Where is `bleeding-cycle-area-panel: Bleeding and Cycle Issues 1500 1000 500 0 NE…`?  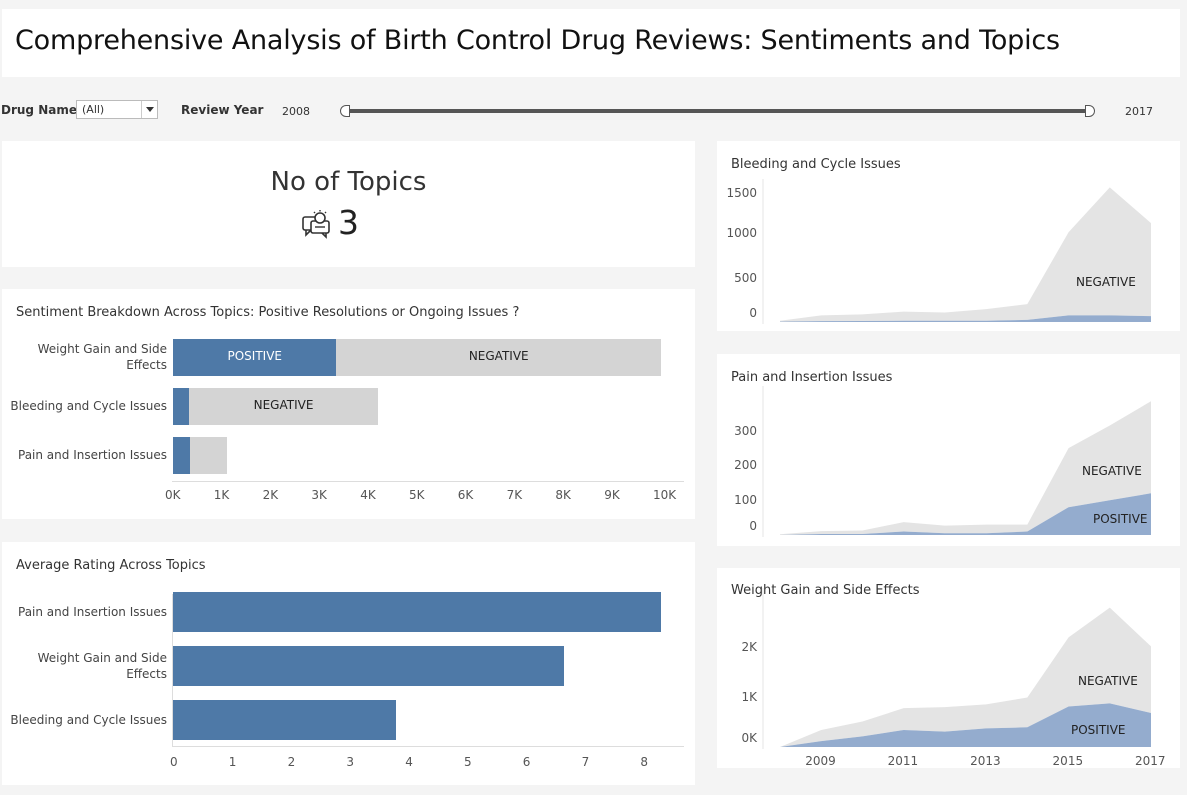 bleeding-cycle-area-panel: Bleeding and Cycle Issues 1500 1000 500 0 NE… is located at coordinates (948, 236).